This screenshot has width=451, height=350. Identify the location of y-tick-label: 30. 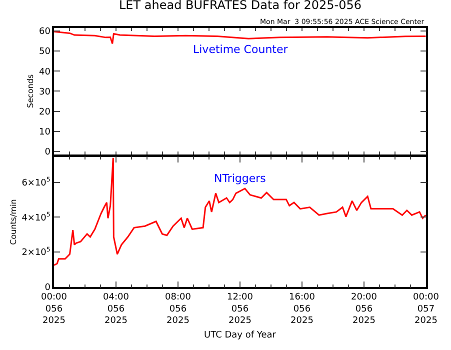
(44, 92).